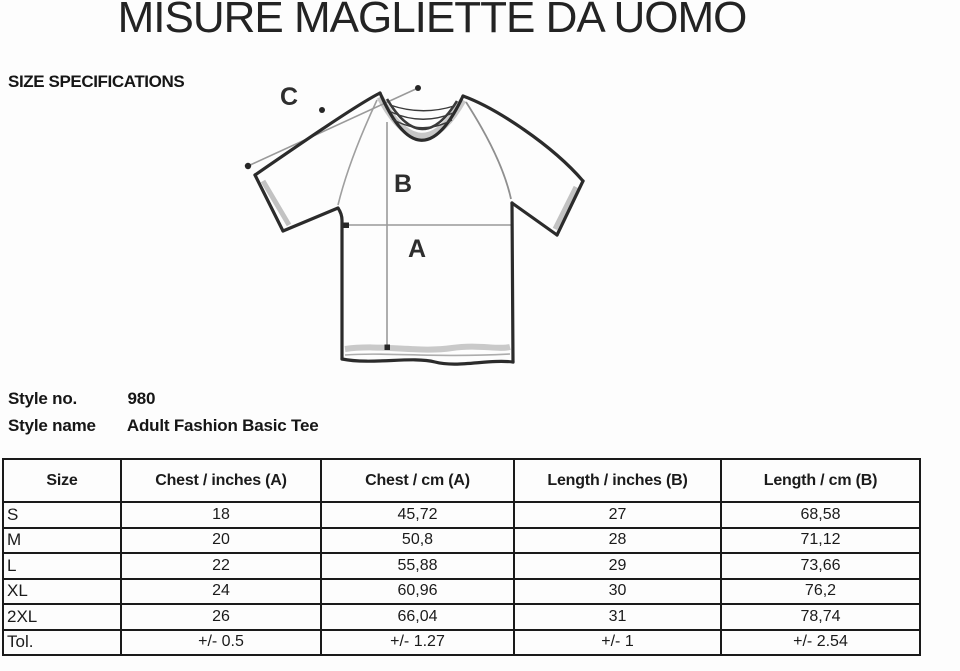 This screenshot has width=960, height=671. I want to click on size-cell: M, so click(62, 540).